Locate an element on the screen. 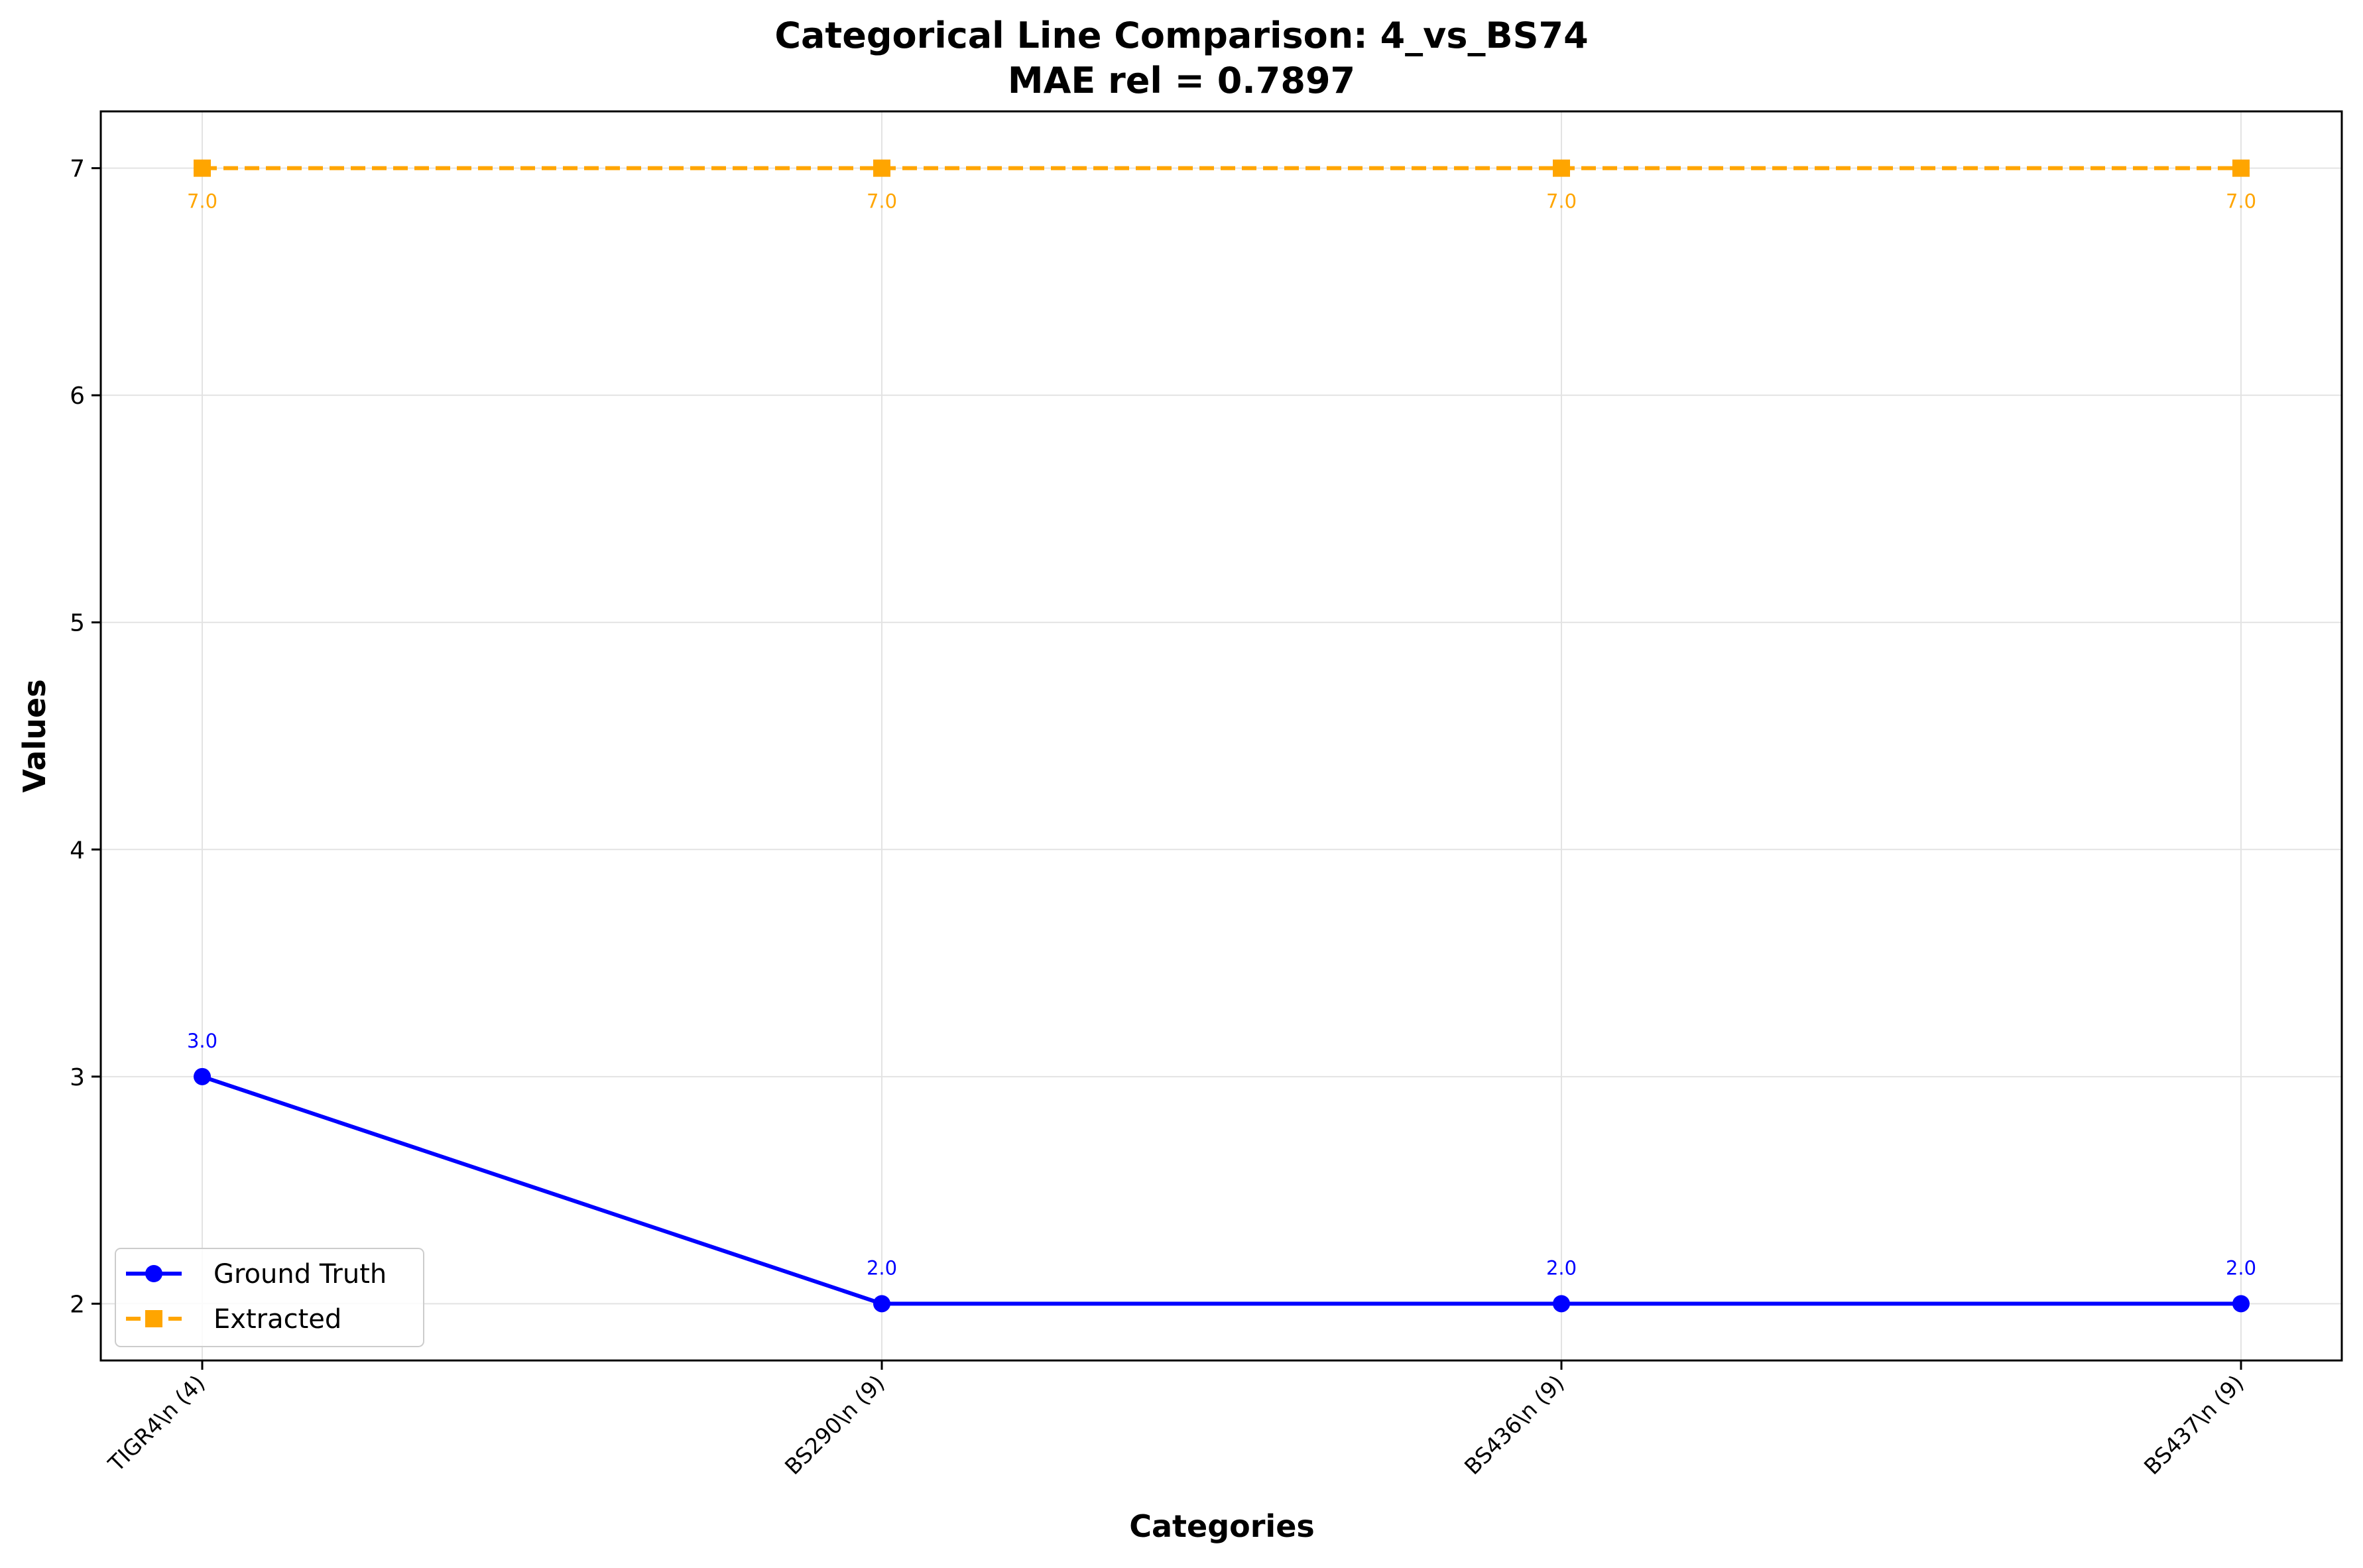 The height and width of the screenshot is (1568, 2363). y-tick-label: 5 is located at coordinates (78, 623).